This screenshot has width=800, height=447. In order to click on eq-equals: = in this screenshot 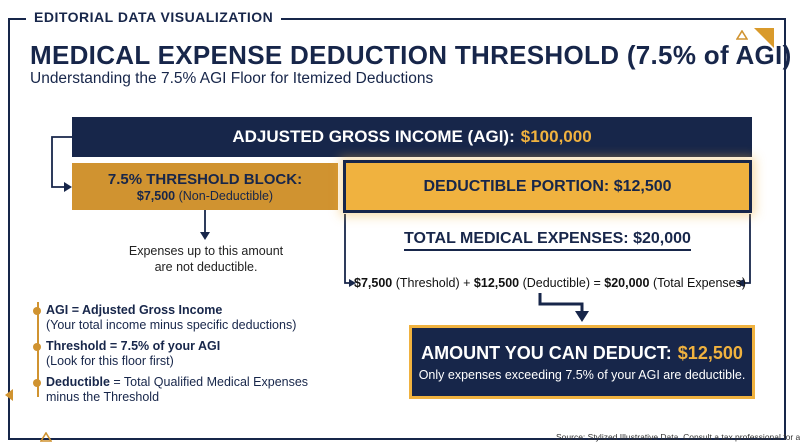, I will do `click(597, 283)`.